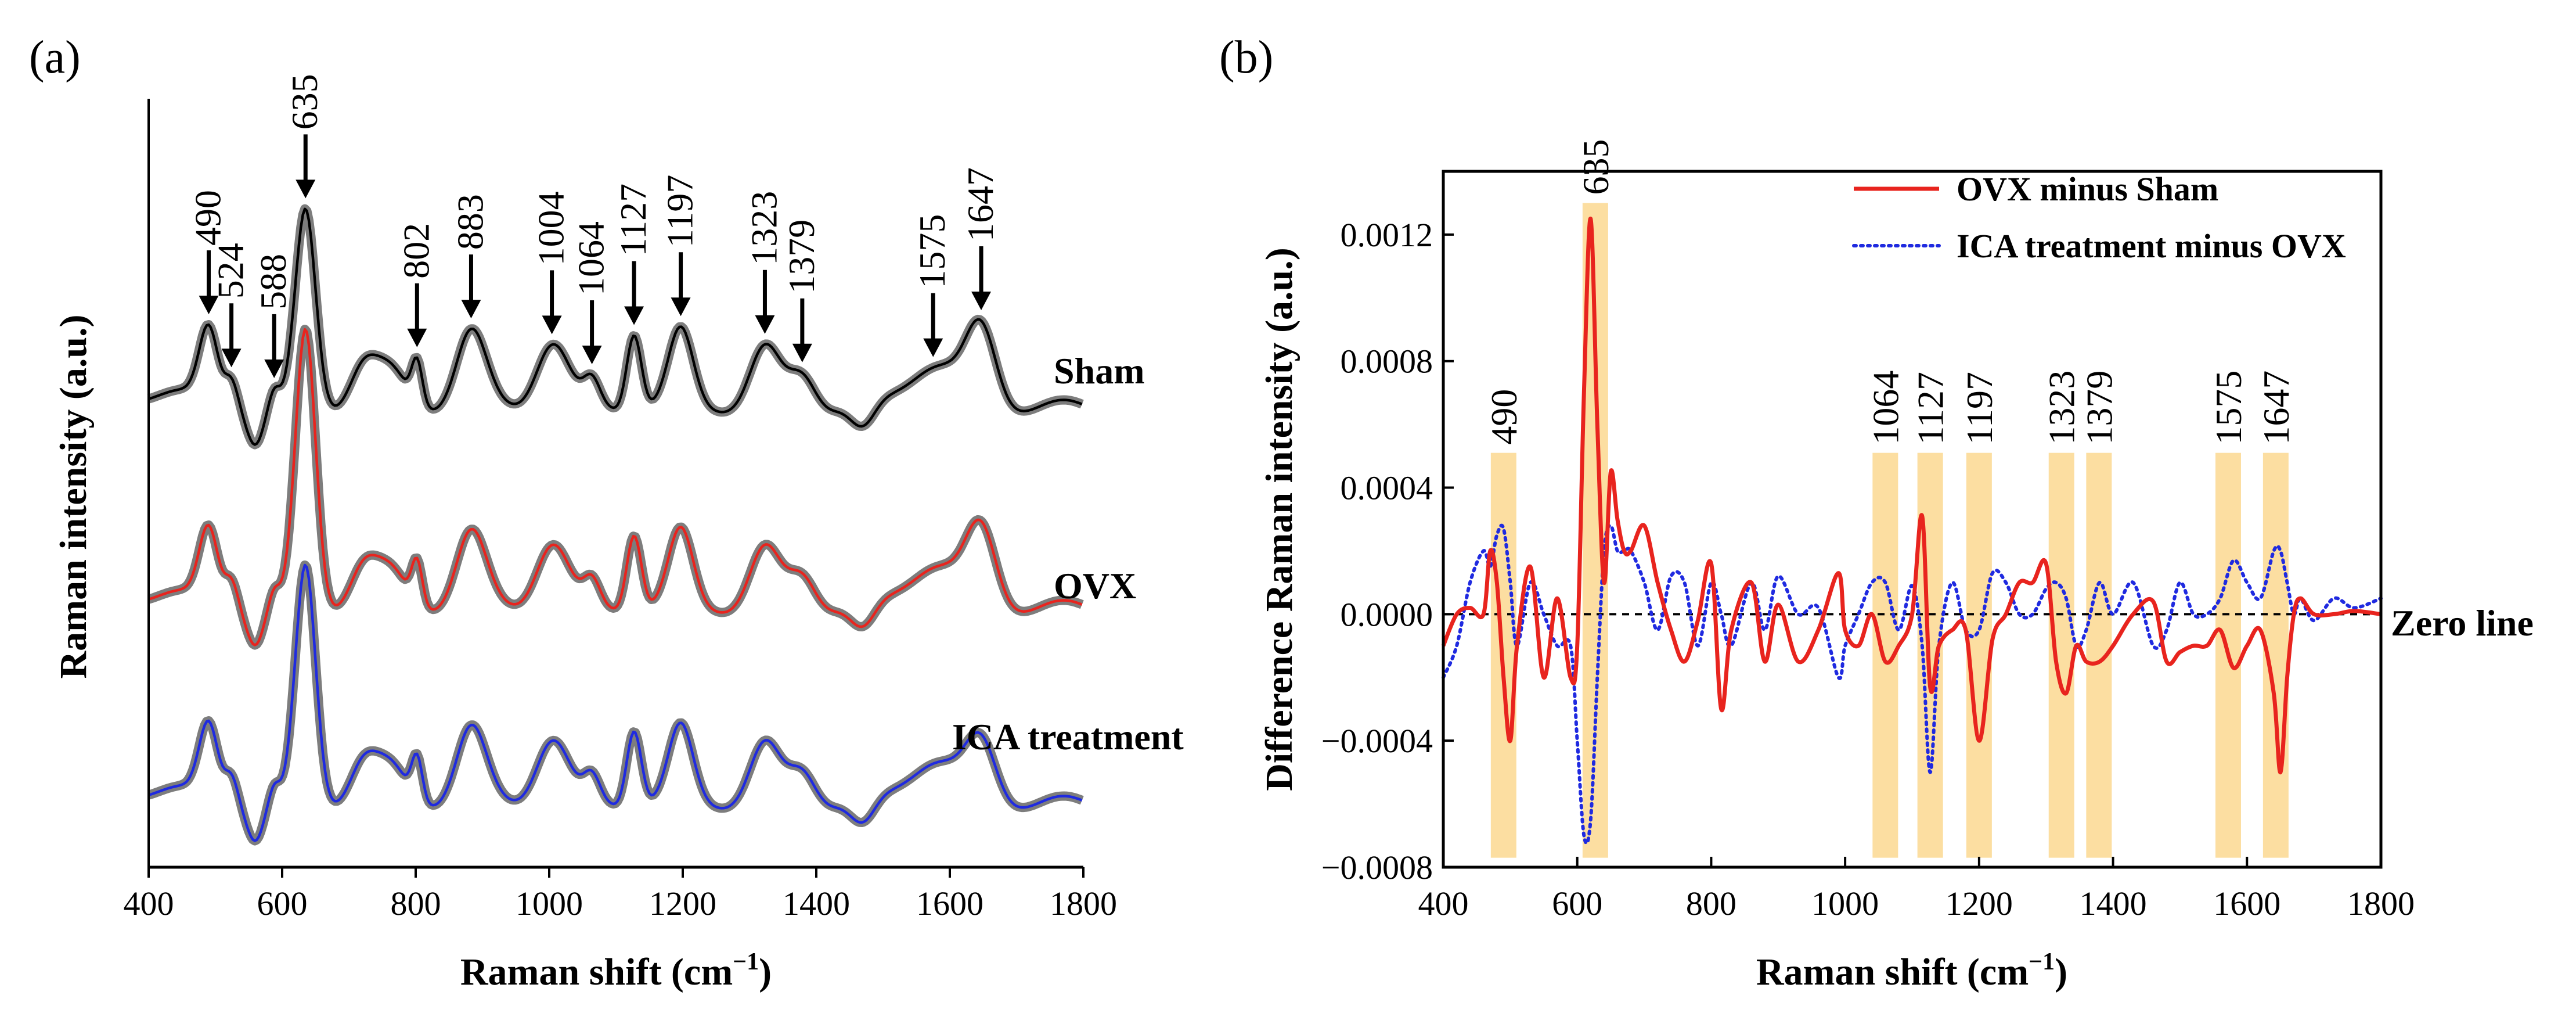 Image resolution: width=2576 pixels, height=1013 pixels. I want to click on peak-label-1004: 1004, so click(551, 228).